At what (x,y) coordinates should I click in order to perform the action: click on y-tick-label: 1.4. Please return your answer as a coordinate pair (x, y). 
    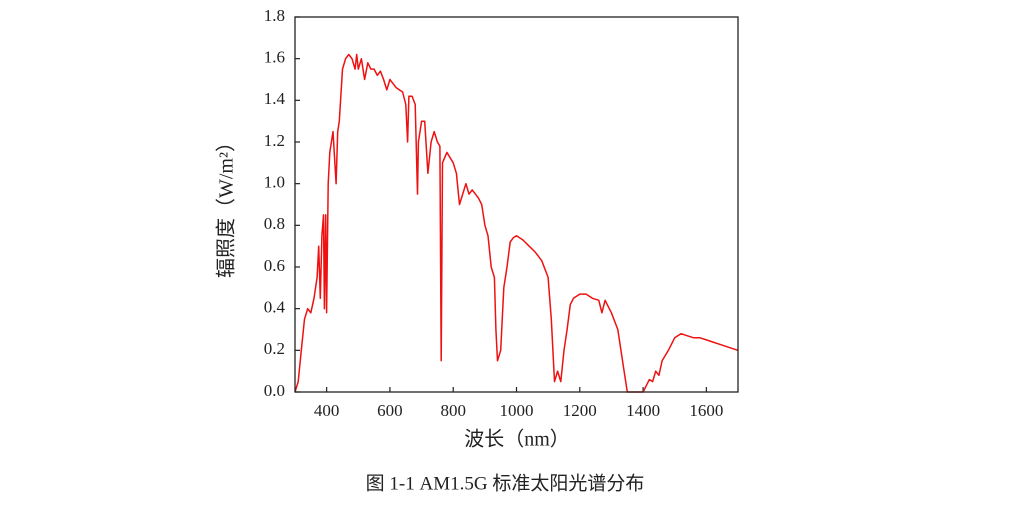
    Looking at the image, I should click on (275, 98).